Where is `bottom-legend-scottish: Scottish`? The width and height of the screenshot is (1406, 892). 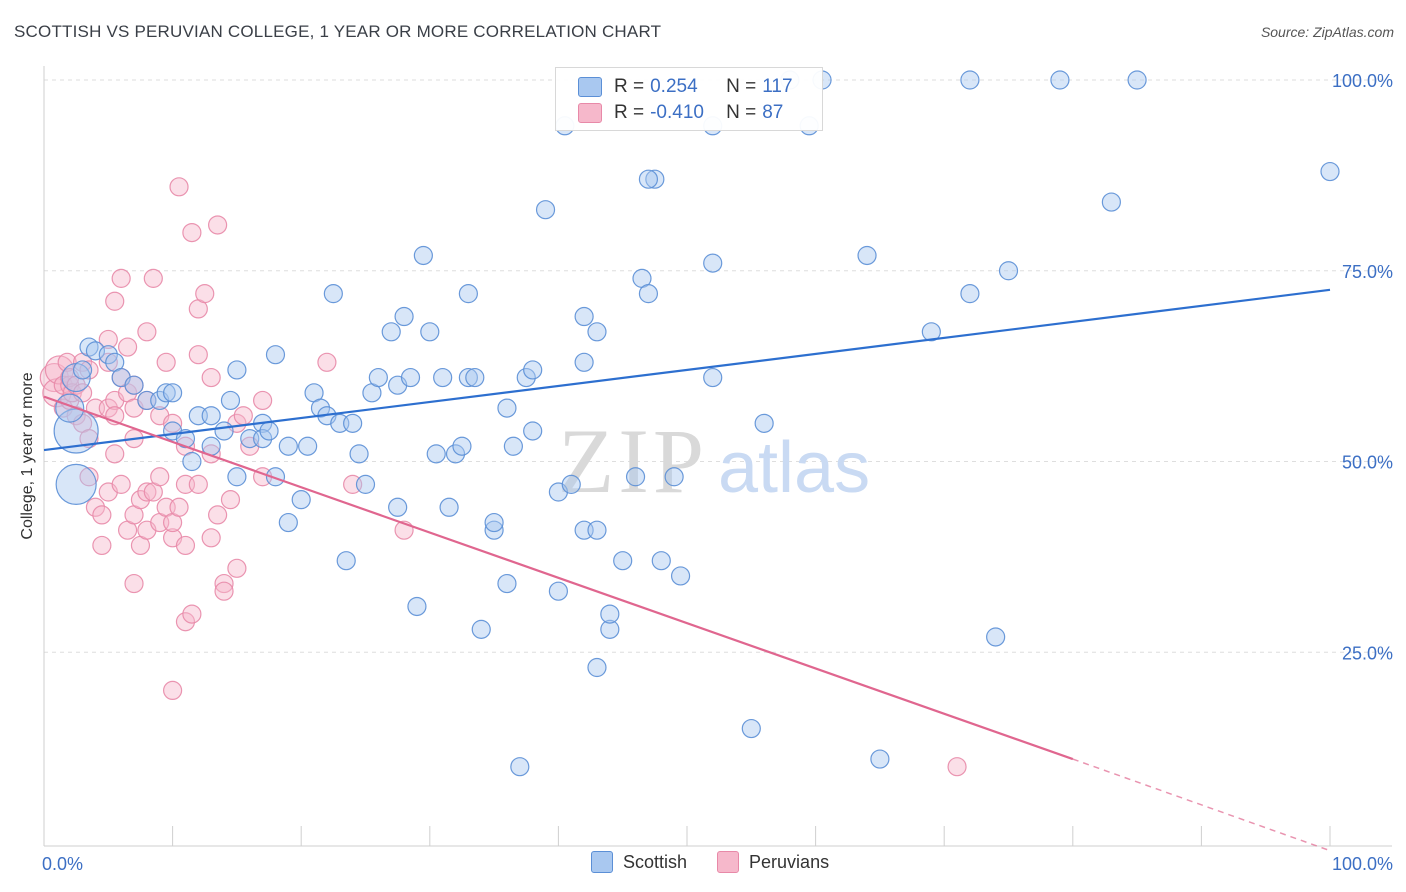 bottom-legend-scottish: Scottish is located at coordinates (639, 862).